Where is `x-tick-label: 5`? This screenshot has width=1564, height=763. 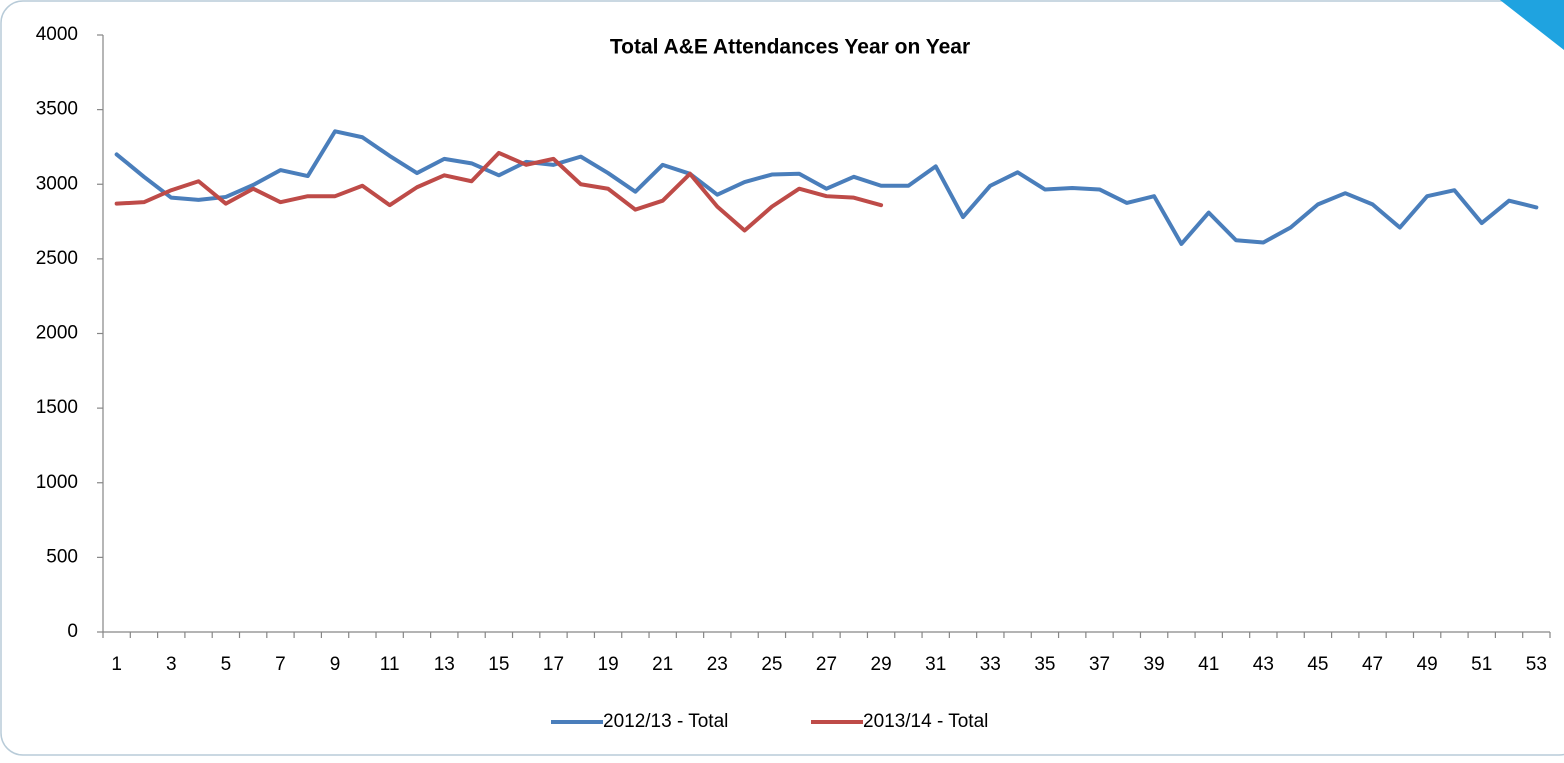 x-tick-label: 5 is located at coordinates (226, 664).